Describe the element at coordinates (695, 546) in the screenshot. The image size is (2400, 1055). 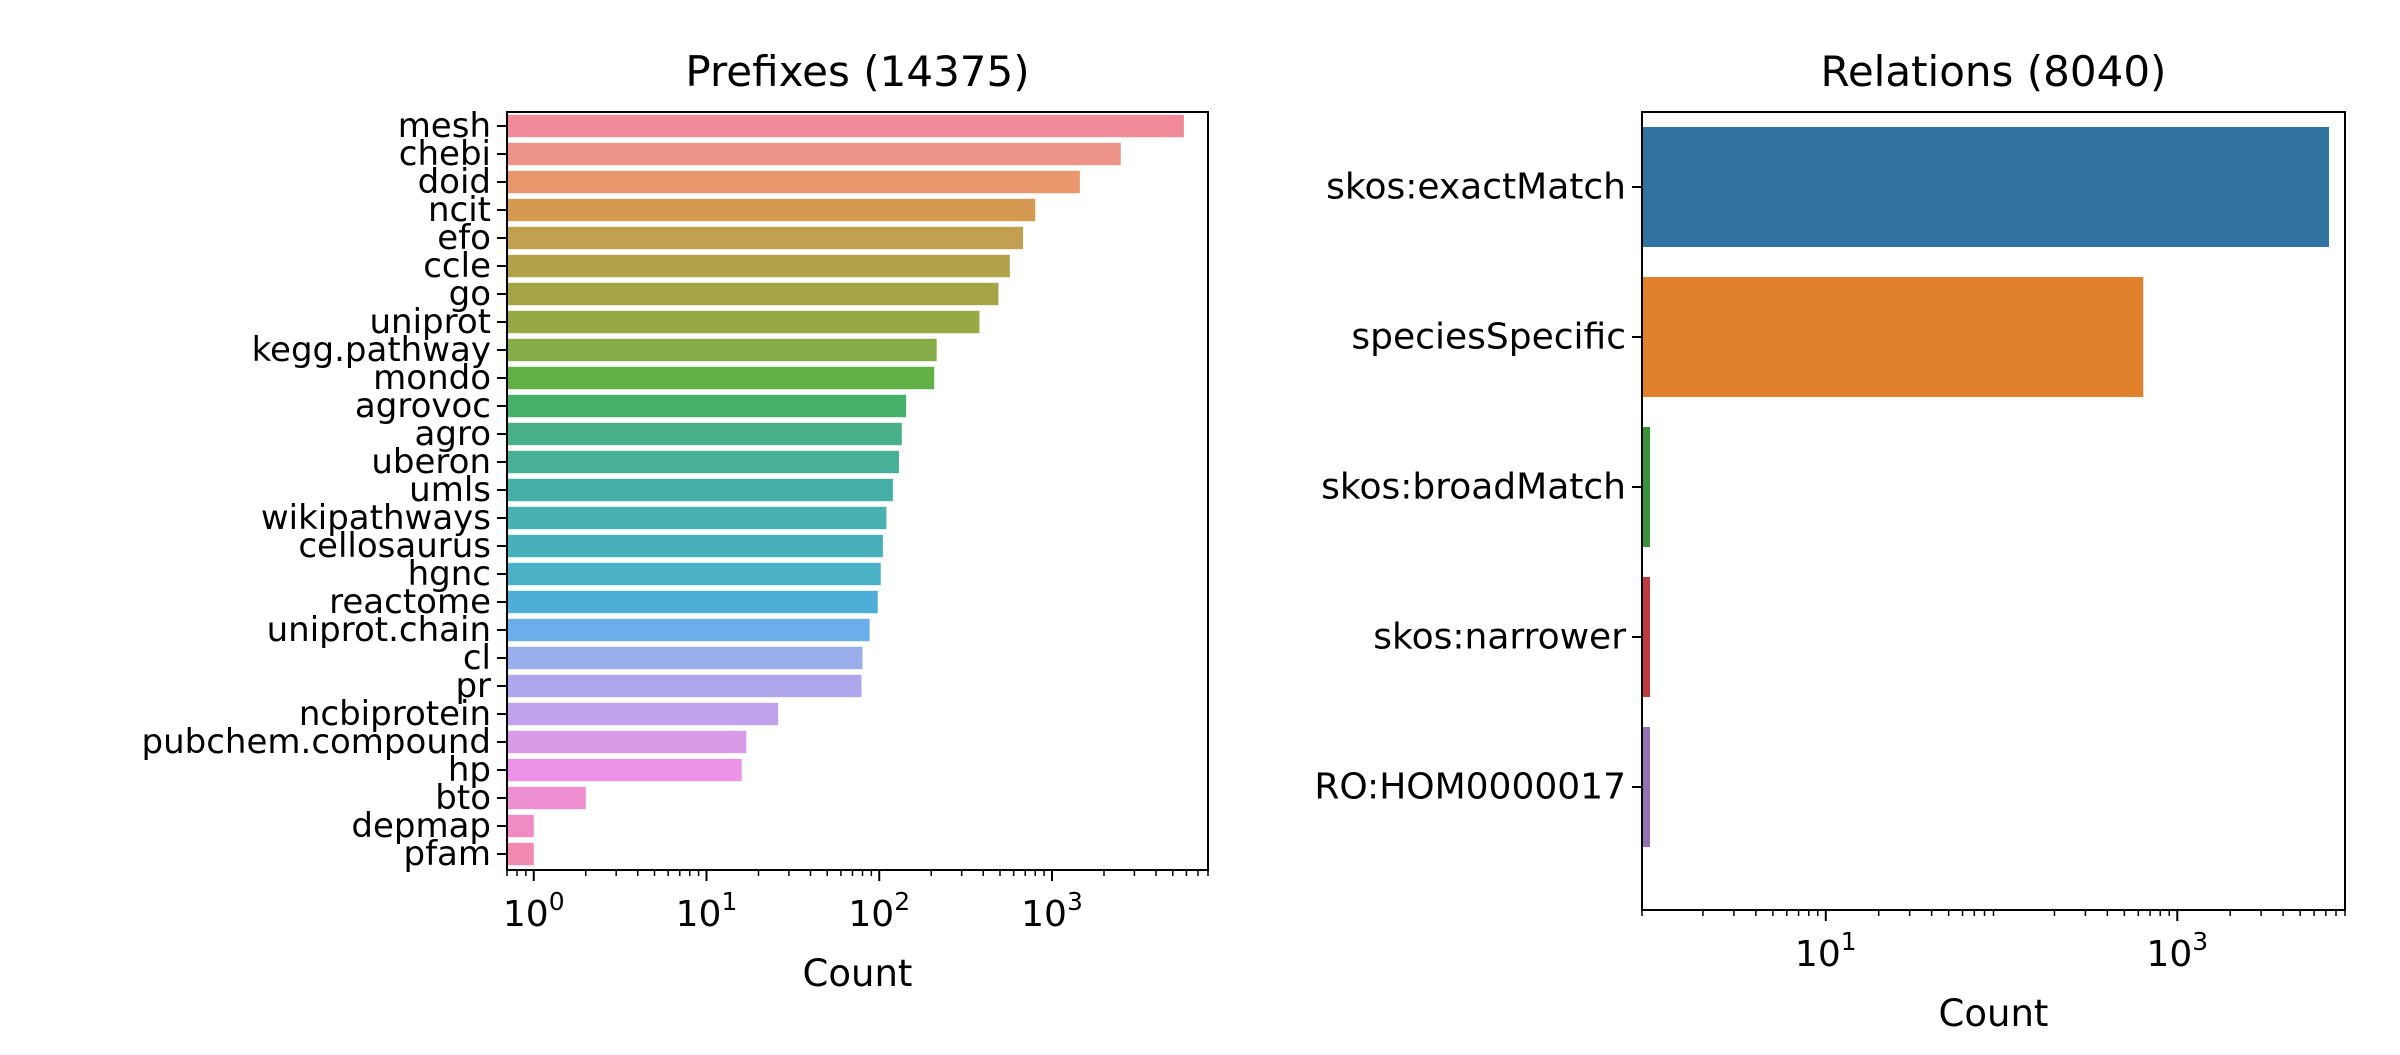
I see `prefixes-bar-cellosaurus` at that location.